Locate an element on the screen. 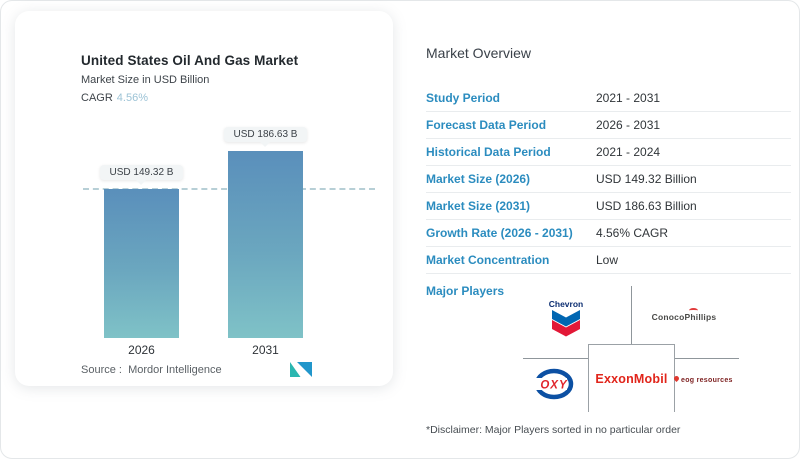 Image resolution: width=800 pixels, height=459 pixels. row-label: Historical Data Period is located at coordinates (488, 152).